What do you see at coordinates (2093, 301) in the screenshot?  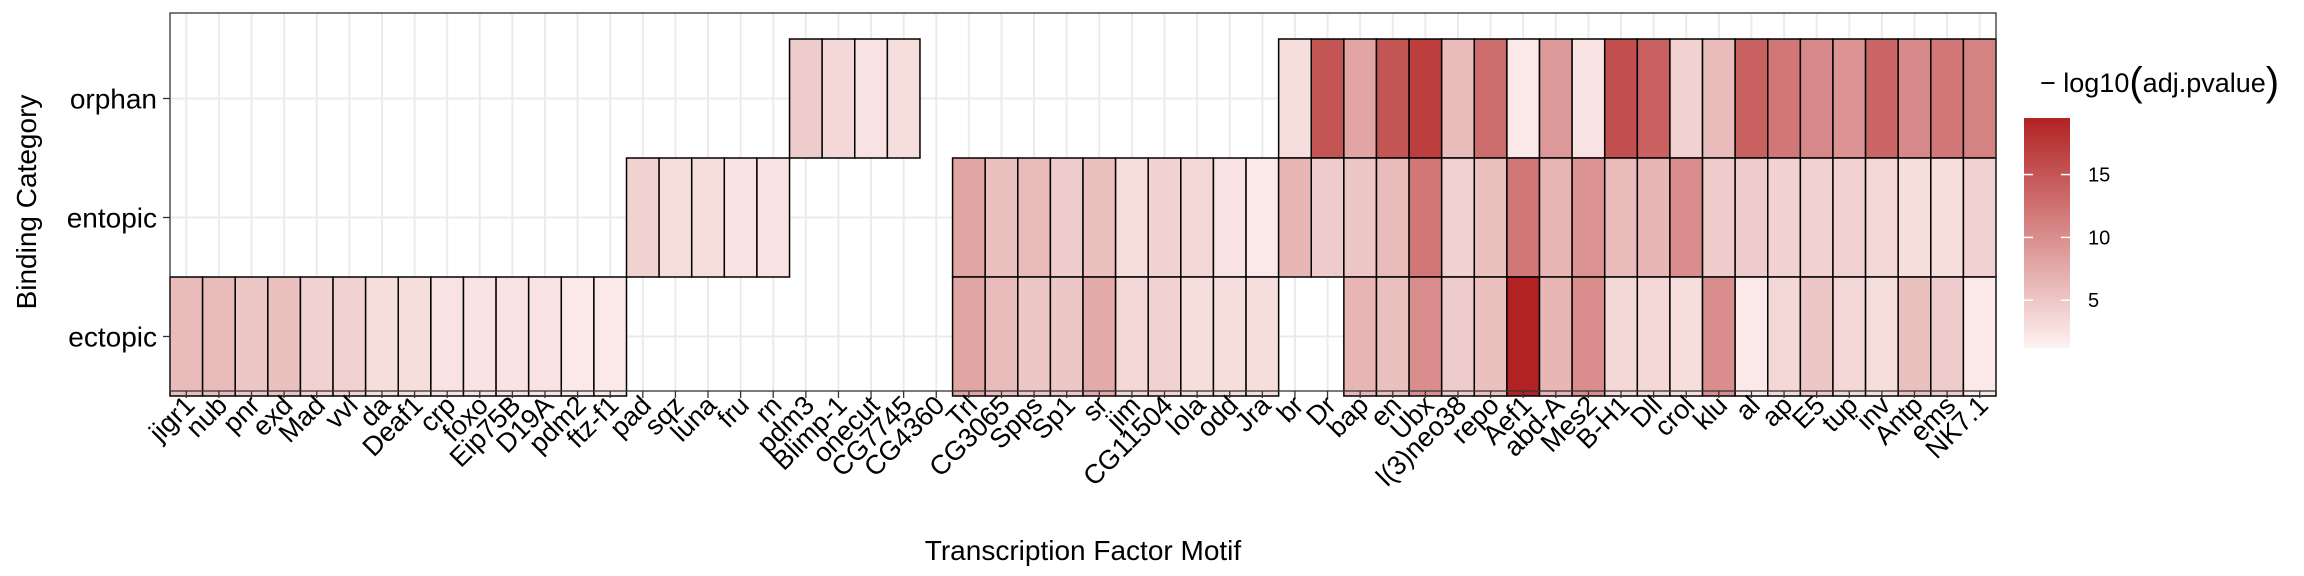 I see `legend-tick-label: 5` at bounding box center [2093, 301].